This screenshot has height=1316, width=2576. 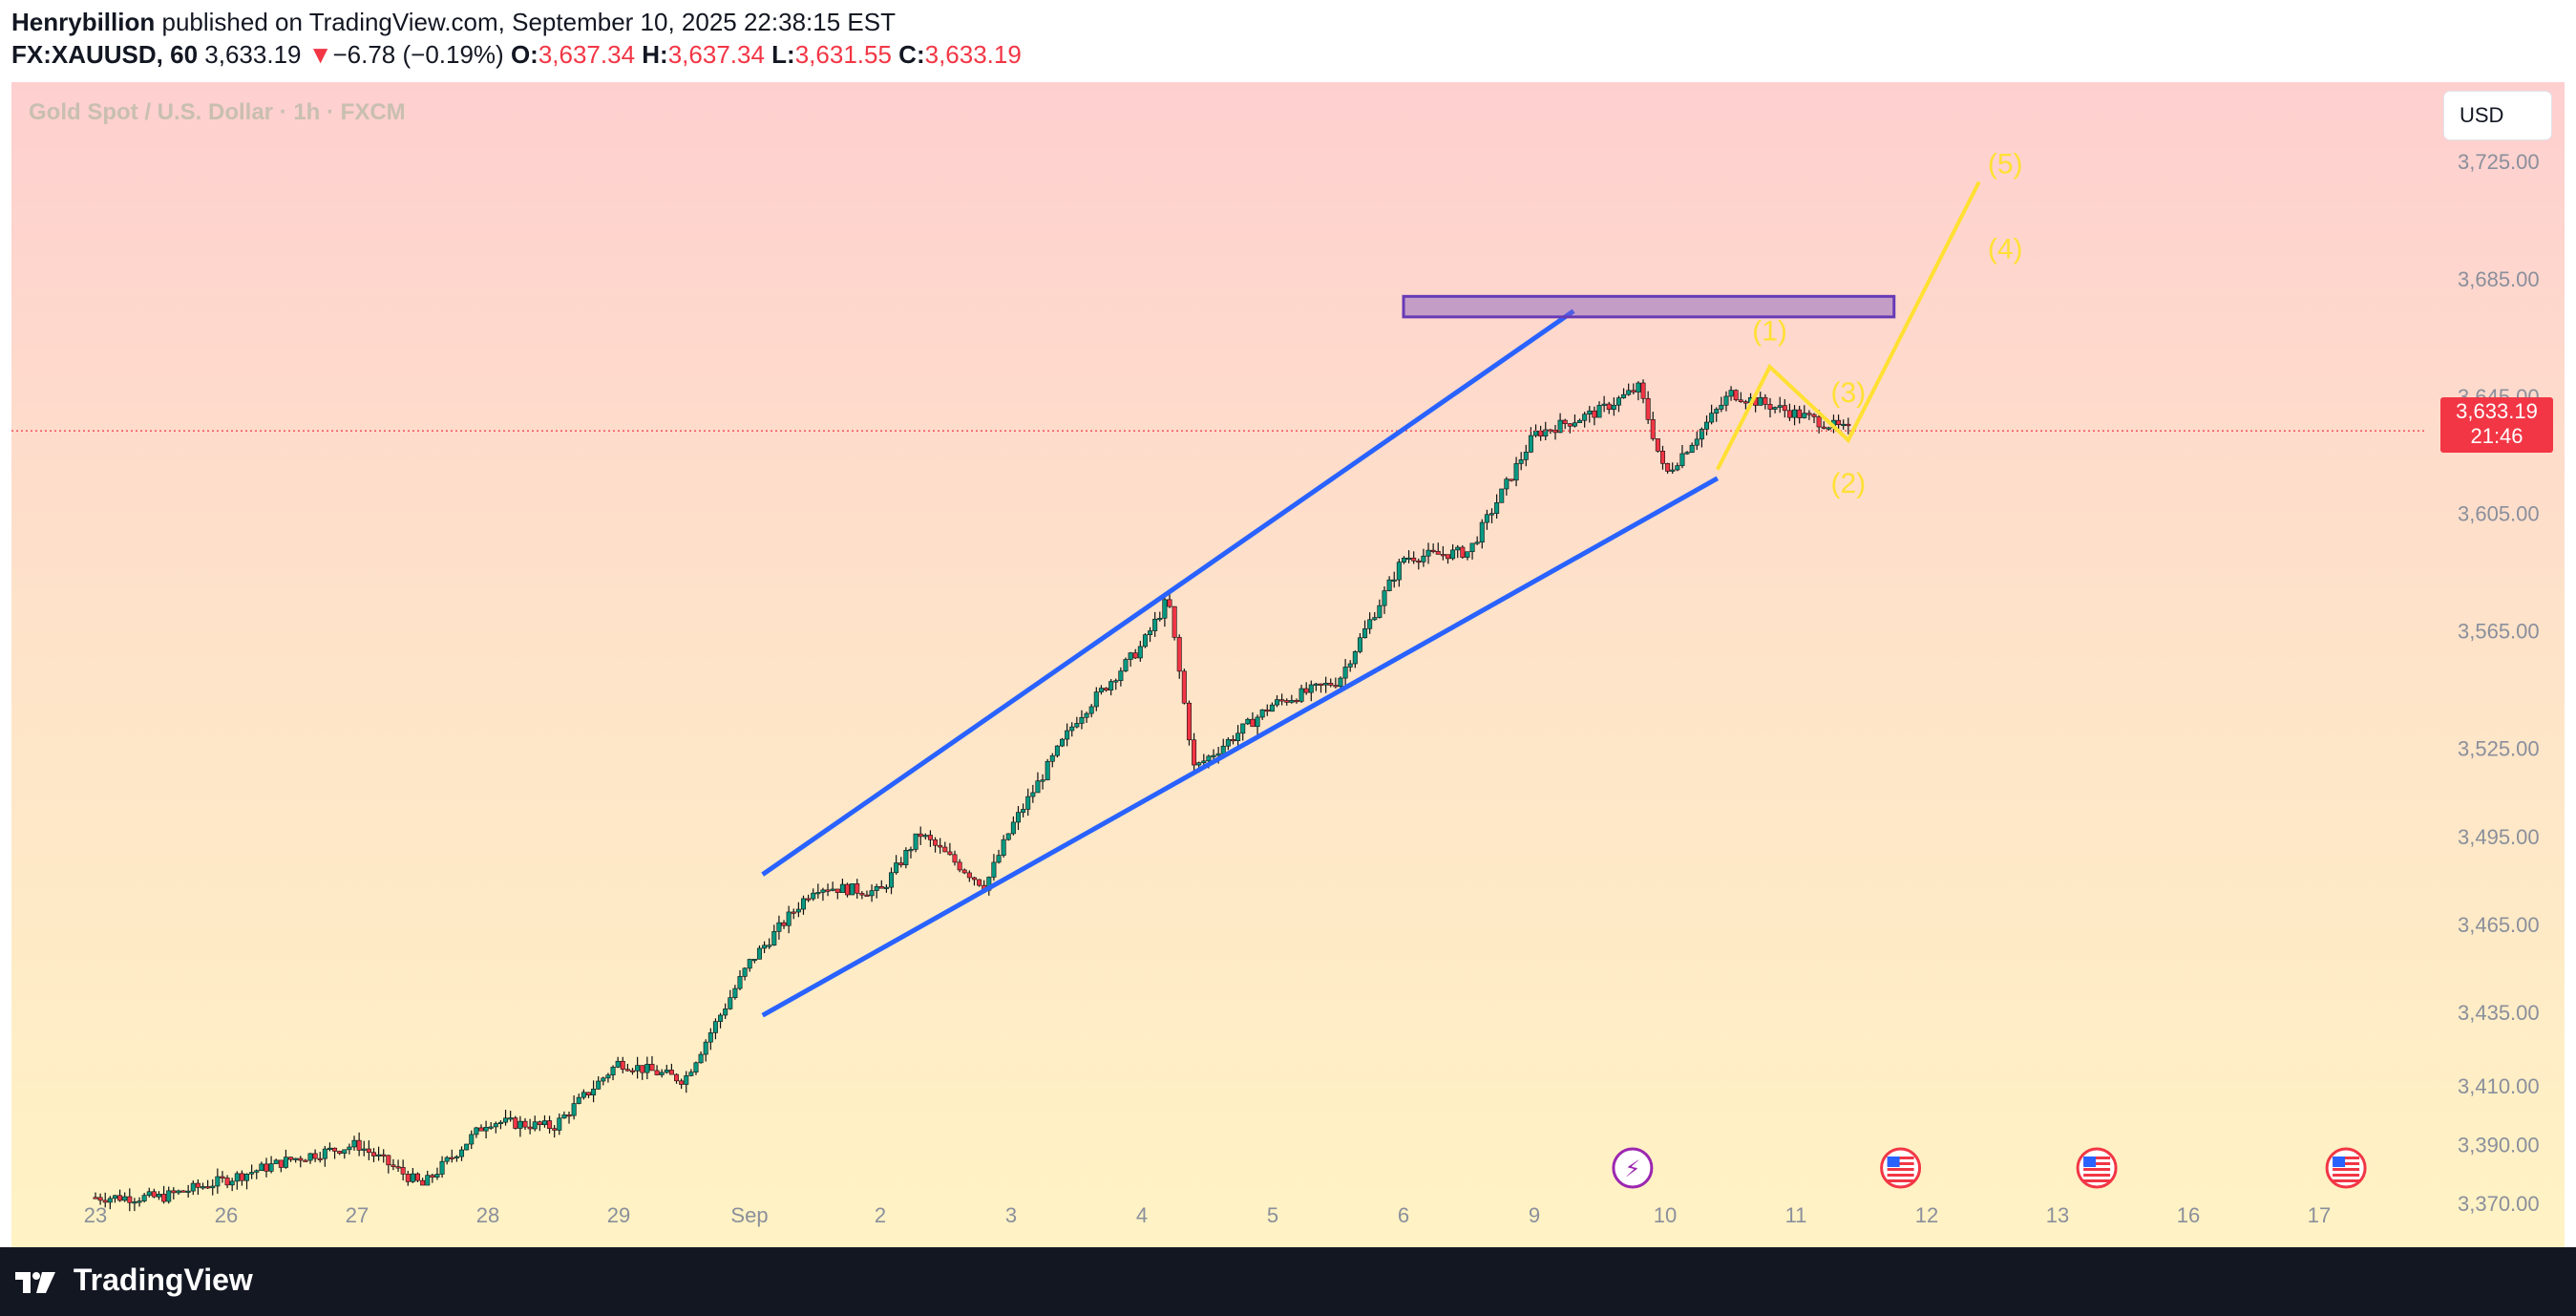 What do you see at coordinates (105, 54) in the screenshot?
I see `symbol-label: FX:XAUUSD, 60` at bounding box center [105, 54].